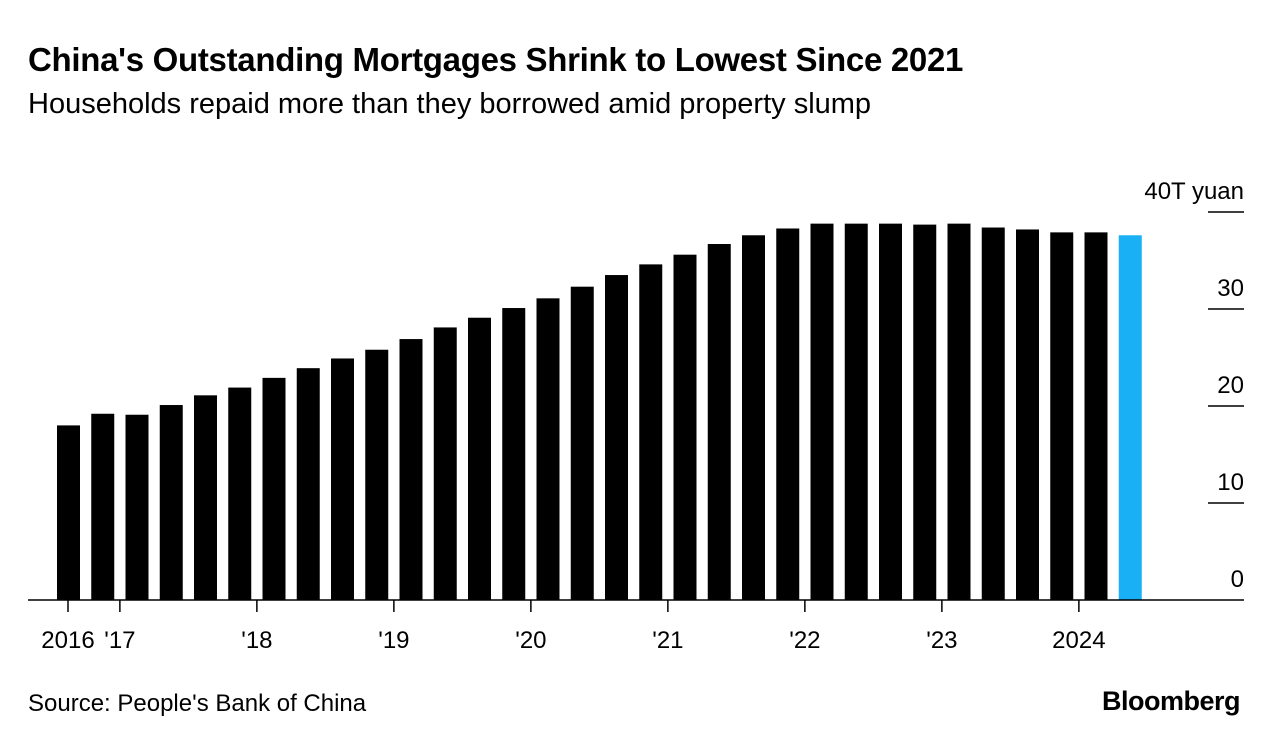 The height and width of the screenshot is (748, 1278). What do you see at coordinates (1230, 482) in the screenshot?
I see `y-tick-label: 10` at bounding box center [1230, 482].